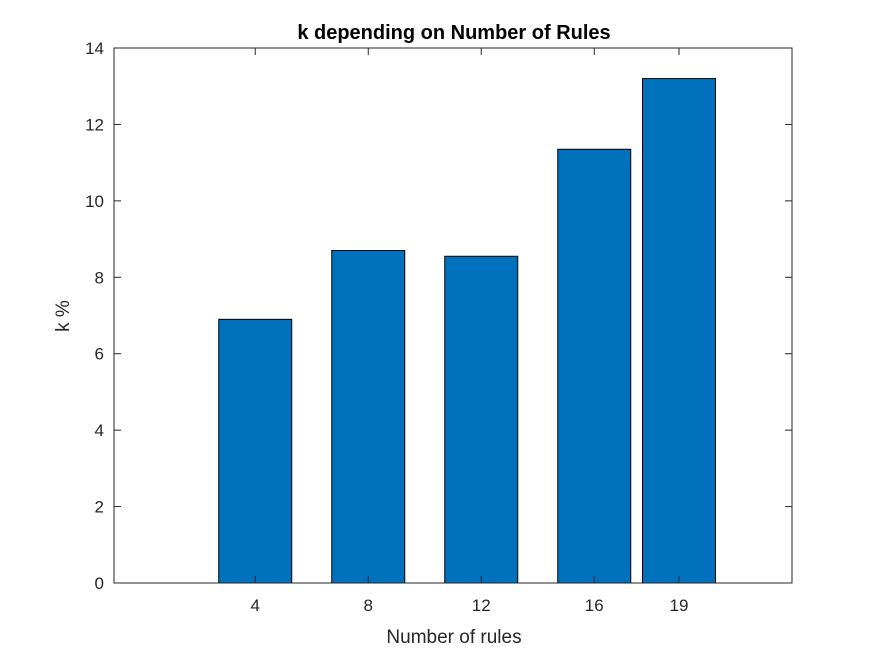 The height and width of the screenshot is (661, 875). Describe the element at coordinates (368, 605) in the screenshot. I see `x-tick-label: 8` at that location.